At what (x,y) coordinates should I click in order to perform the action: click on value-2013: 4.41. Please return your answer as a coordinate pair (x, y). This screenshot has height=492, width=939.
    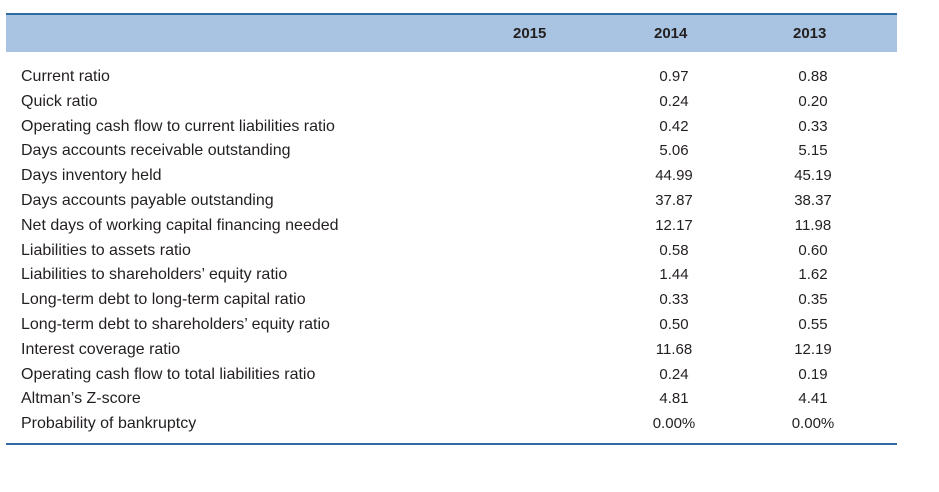
    Looking at the image, I should click on (813, 399).